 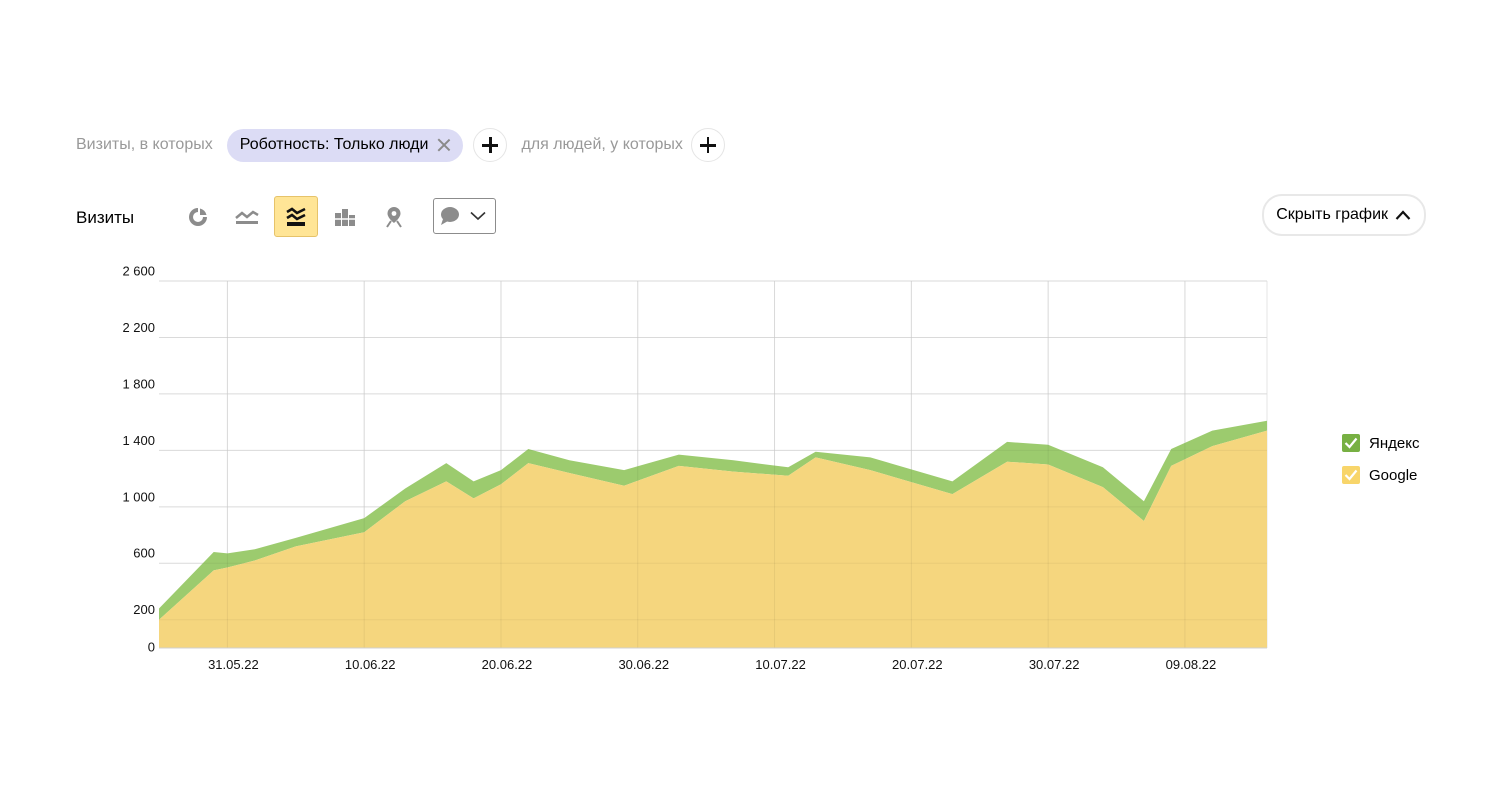 I want to click on map-pin-icon, so click(x=394, y=217).